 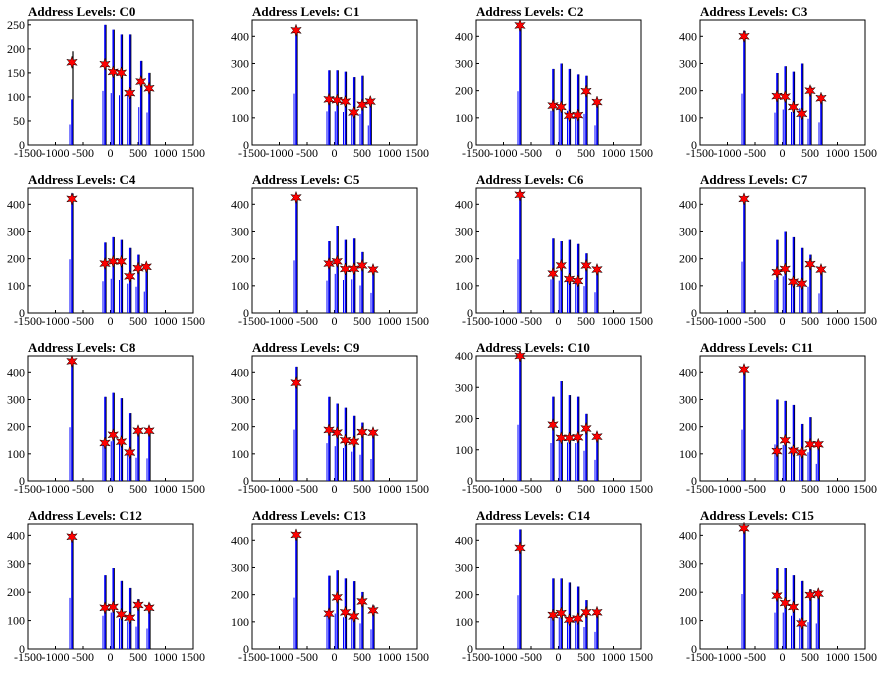 What do you see at coordinates (82, 179) in the screenshot?
I see `panel-title: Address Levels: C4` at bounding box center [82, 179].